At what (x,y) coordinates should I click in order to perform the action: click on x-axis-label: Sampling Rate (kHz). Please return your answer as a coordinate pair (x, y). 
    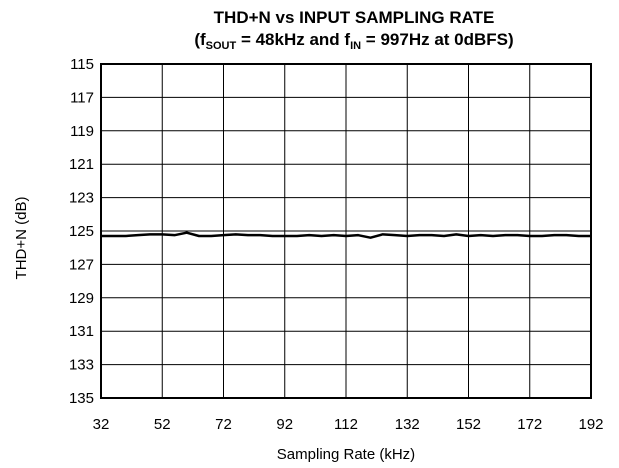
    Looking at the image, I should click on (346, 454).